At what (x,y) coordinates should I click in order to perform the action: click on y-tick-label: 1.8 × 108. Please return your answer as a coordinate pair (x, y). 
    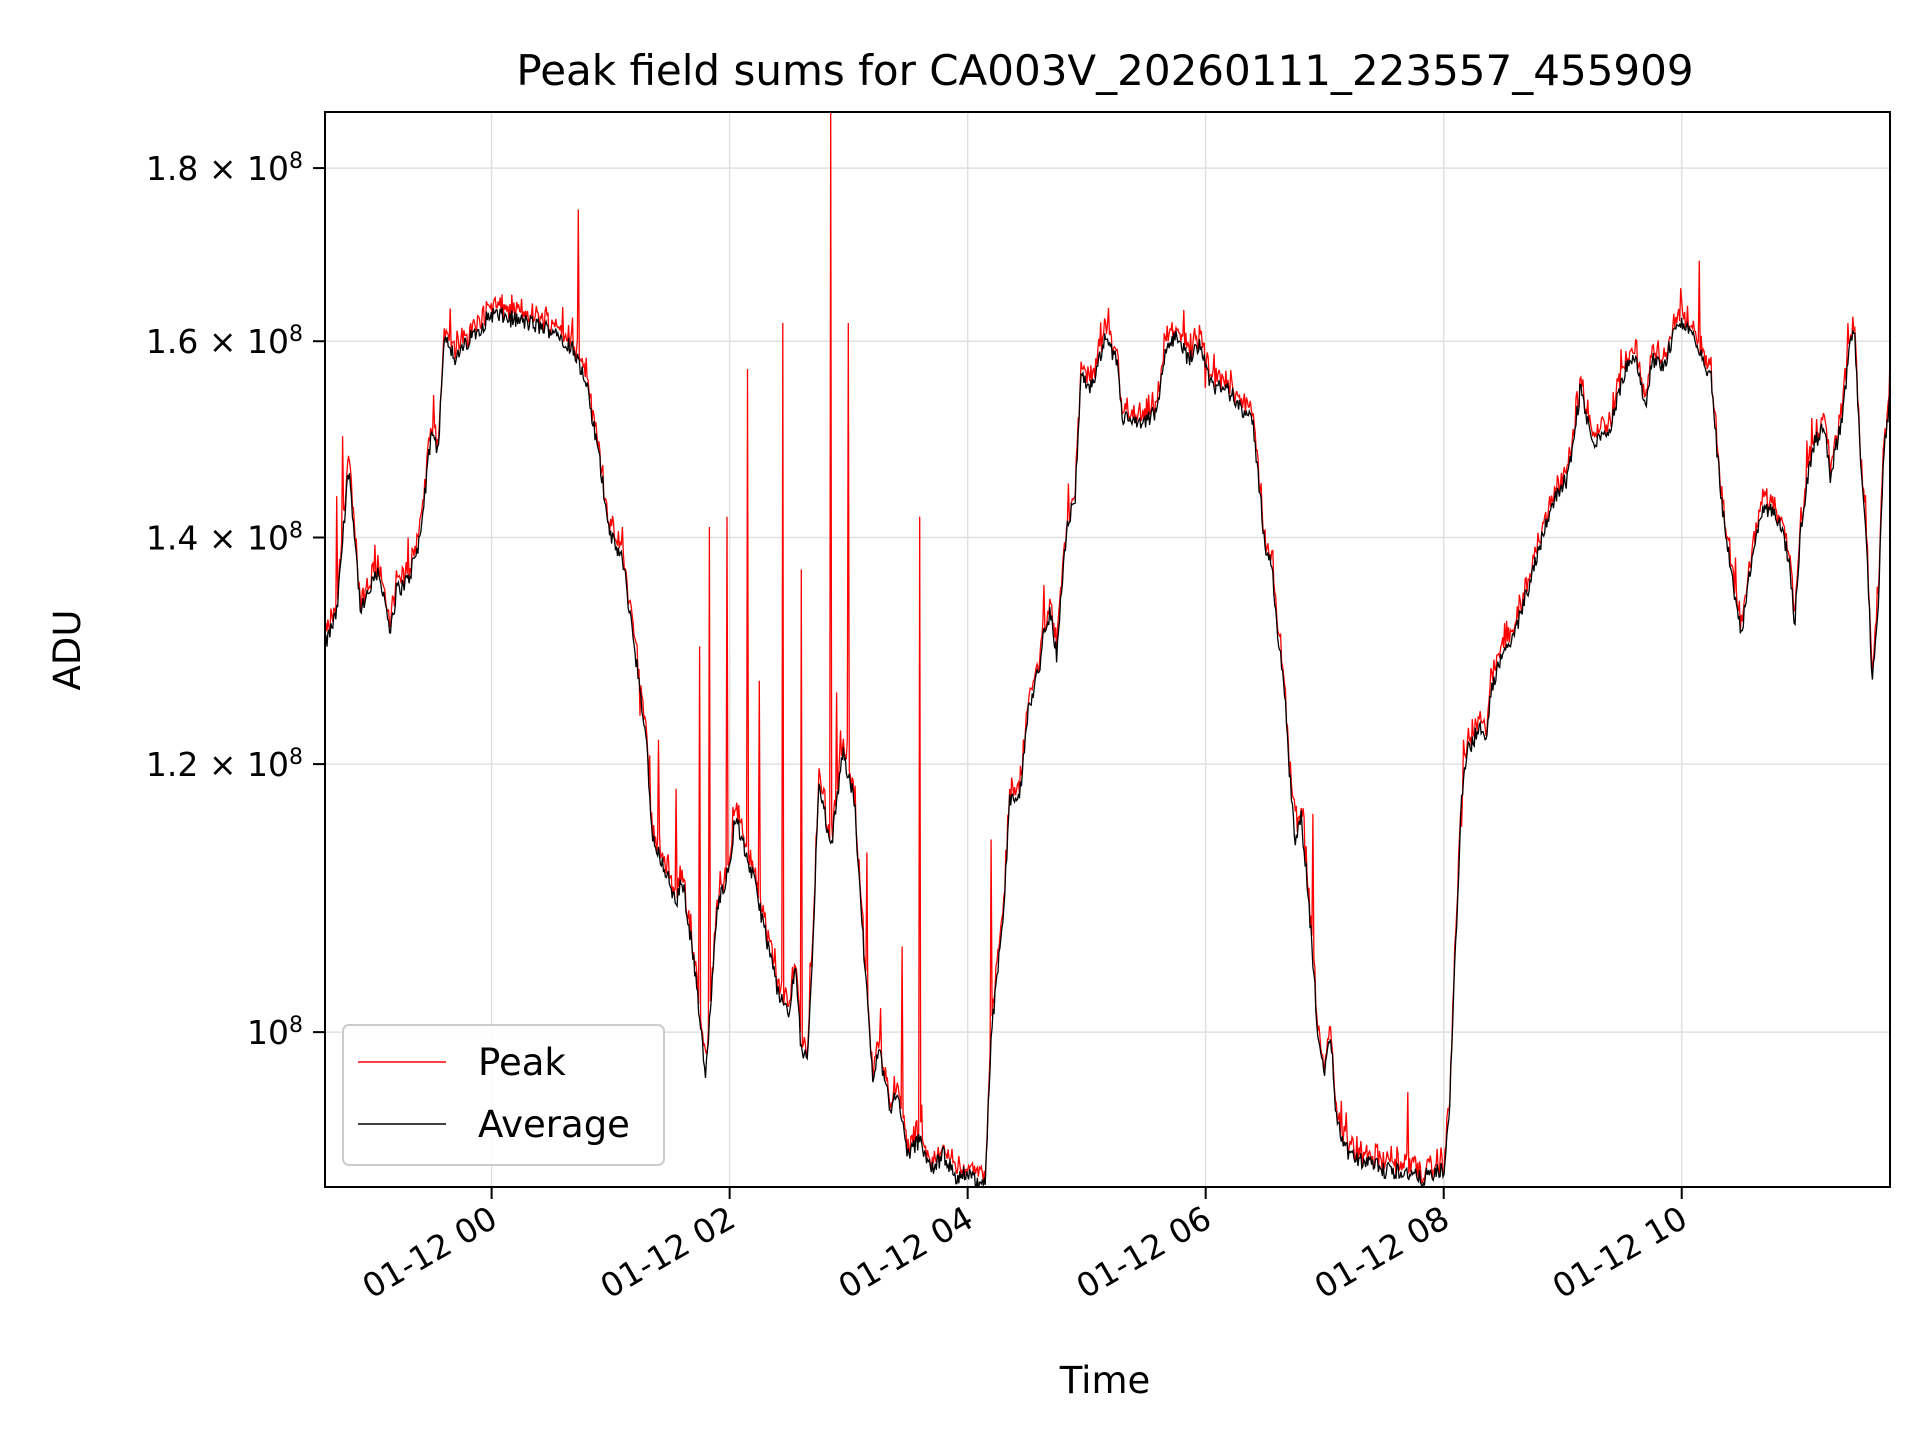
    Looking at the image, I should click on (224, 169).